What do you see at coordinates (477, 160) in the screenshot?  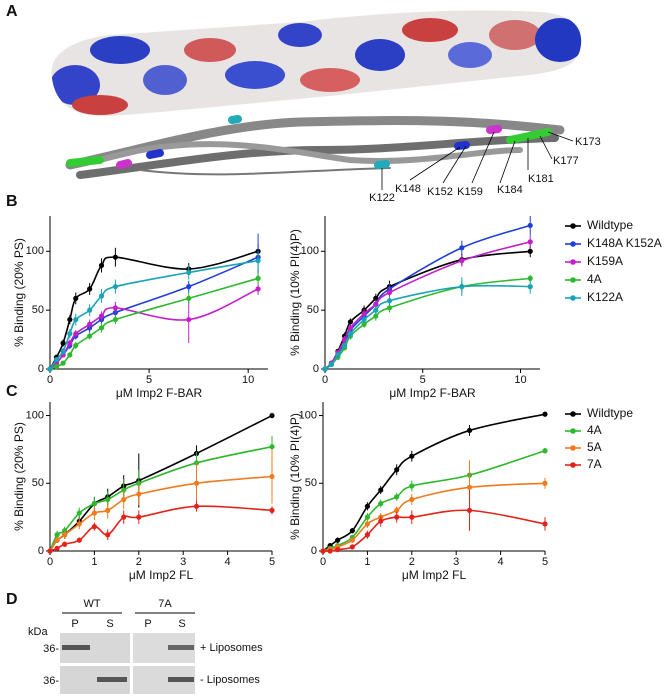 I see `leader-lines` at bounding box center [477, 160].